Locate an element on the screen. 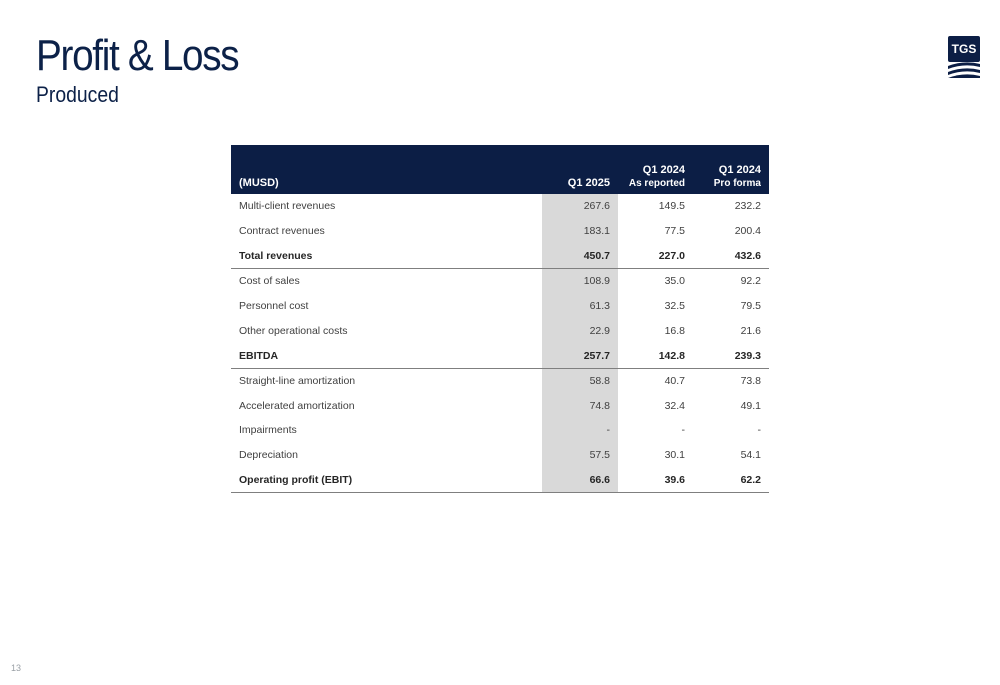 This screenshot has height=685, width=1000. header-col-q1-2024-reported: Q1 2024 As reported is located at coordinates (655, 169).